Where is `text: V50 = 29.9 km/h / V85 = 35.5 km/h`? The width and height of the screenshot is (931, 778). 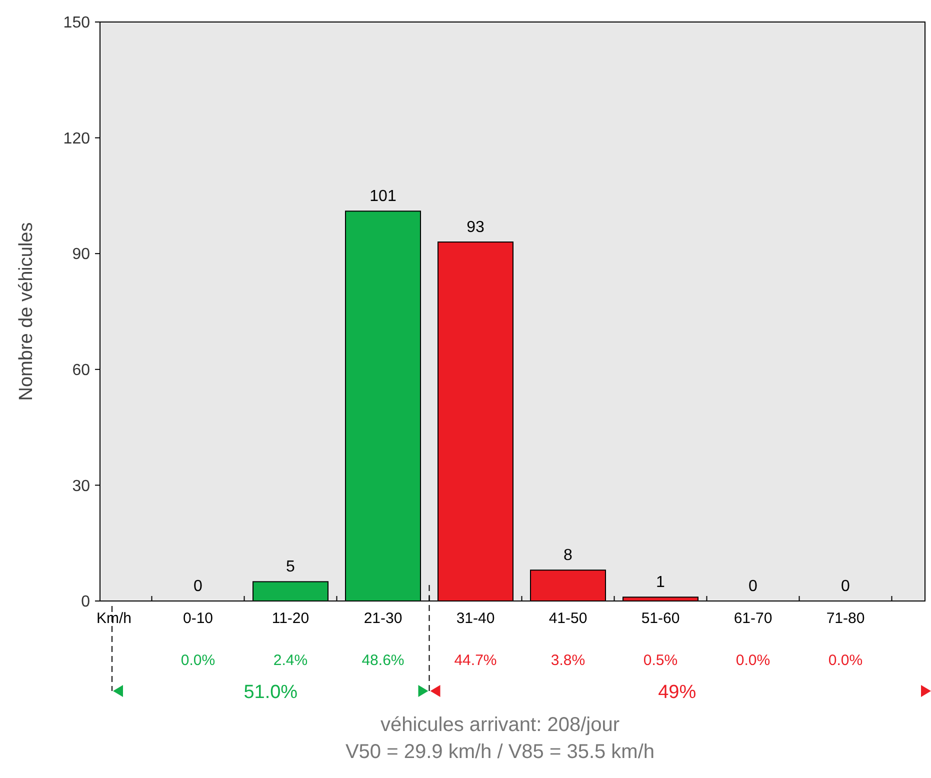
text: V50 = 29.9 km/h / V85 = 35.5 km/h is located at coordinates (500, 752).